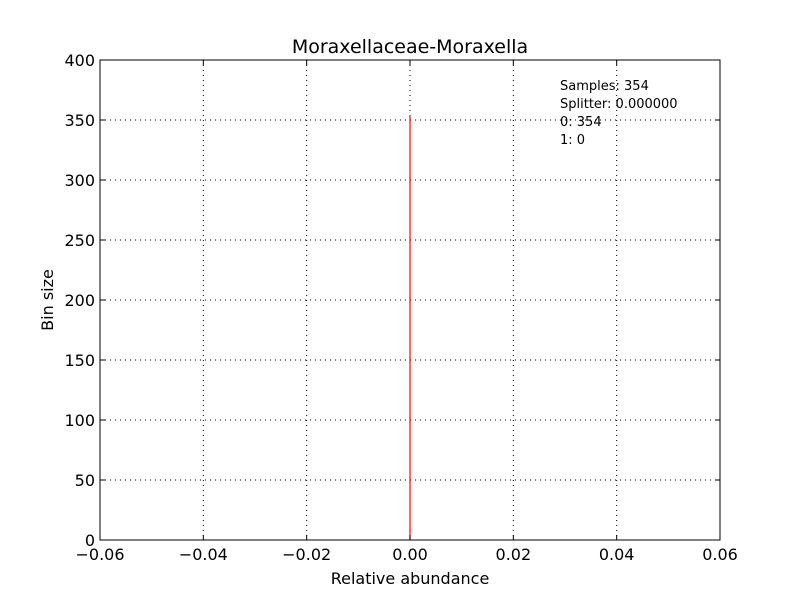  What do you see at coordinates (581, 122) in the screenshot?
I see `annotation-count-0: 0: 354` at bounding box center [581, 122].